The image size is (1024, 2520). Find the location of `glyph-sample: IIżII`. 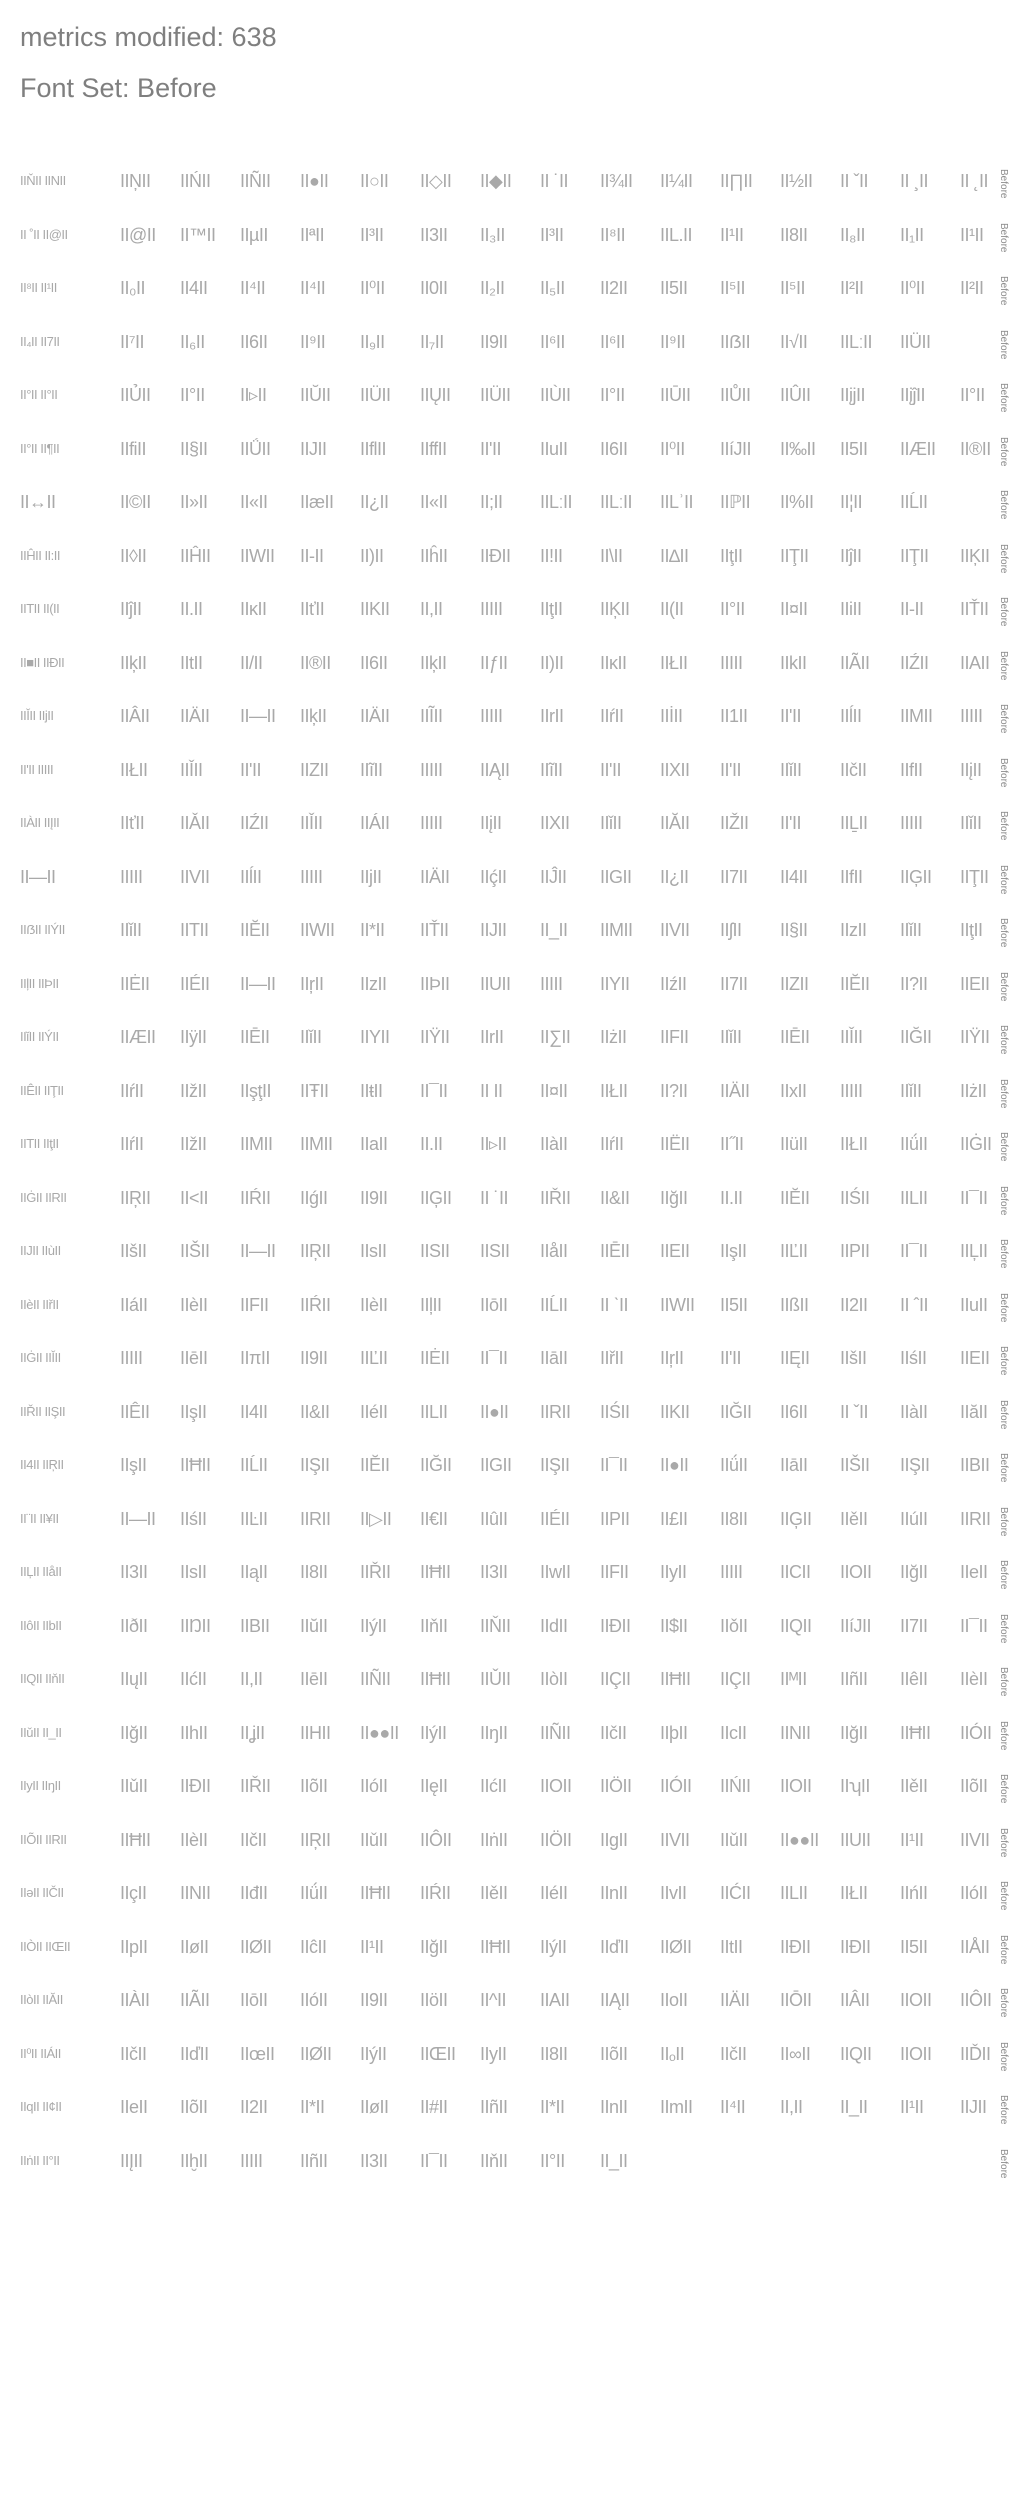

glyph-sample: IIżII is located at coordinates (973, 1090).